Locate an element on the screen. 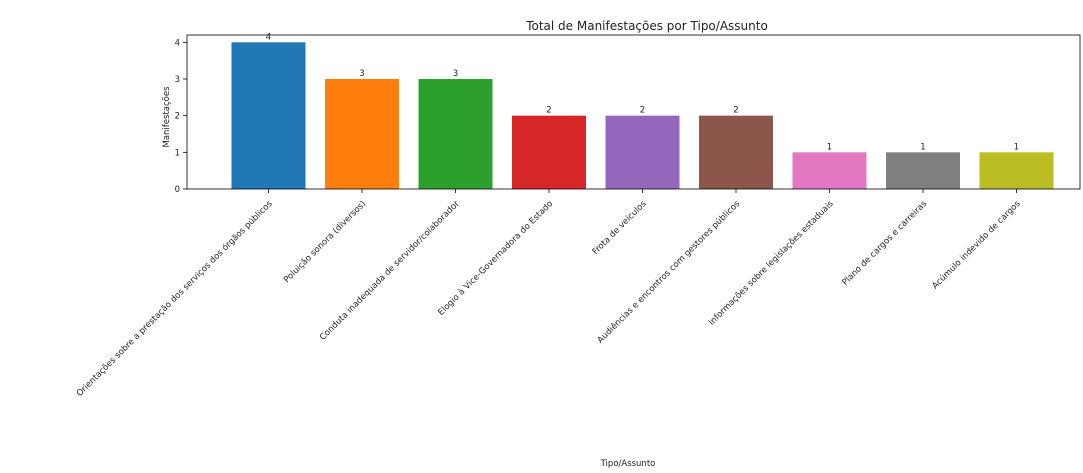 This screenshot has height=473, width=1083. x-tick-label: Poluição sonora (diversos) is located at coordinates (325, 242).